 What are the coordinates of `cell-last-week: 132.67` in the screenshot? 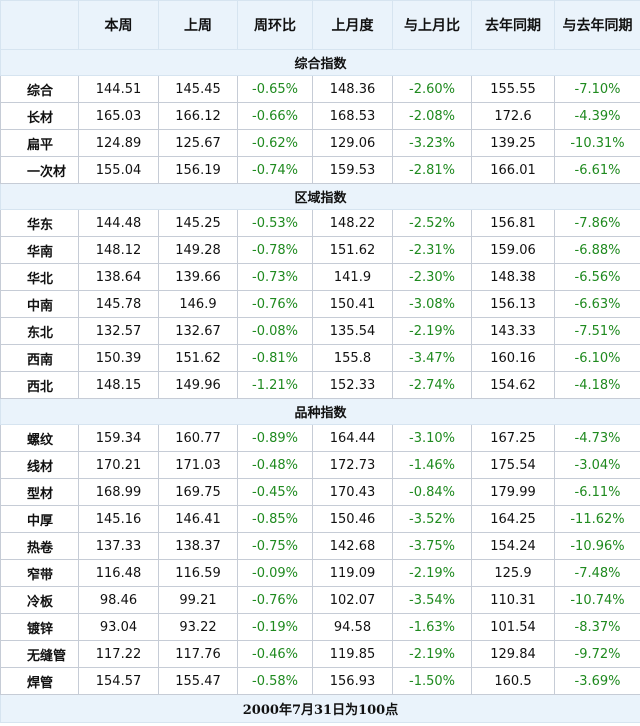 It's located at (198, 331).